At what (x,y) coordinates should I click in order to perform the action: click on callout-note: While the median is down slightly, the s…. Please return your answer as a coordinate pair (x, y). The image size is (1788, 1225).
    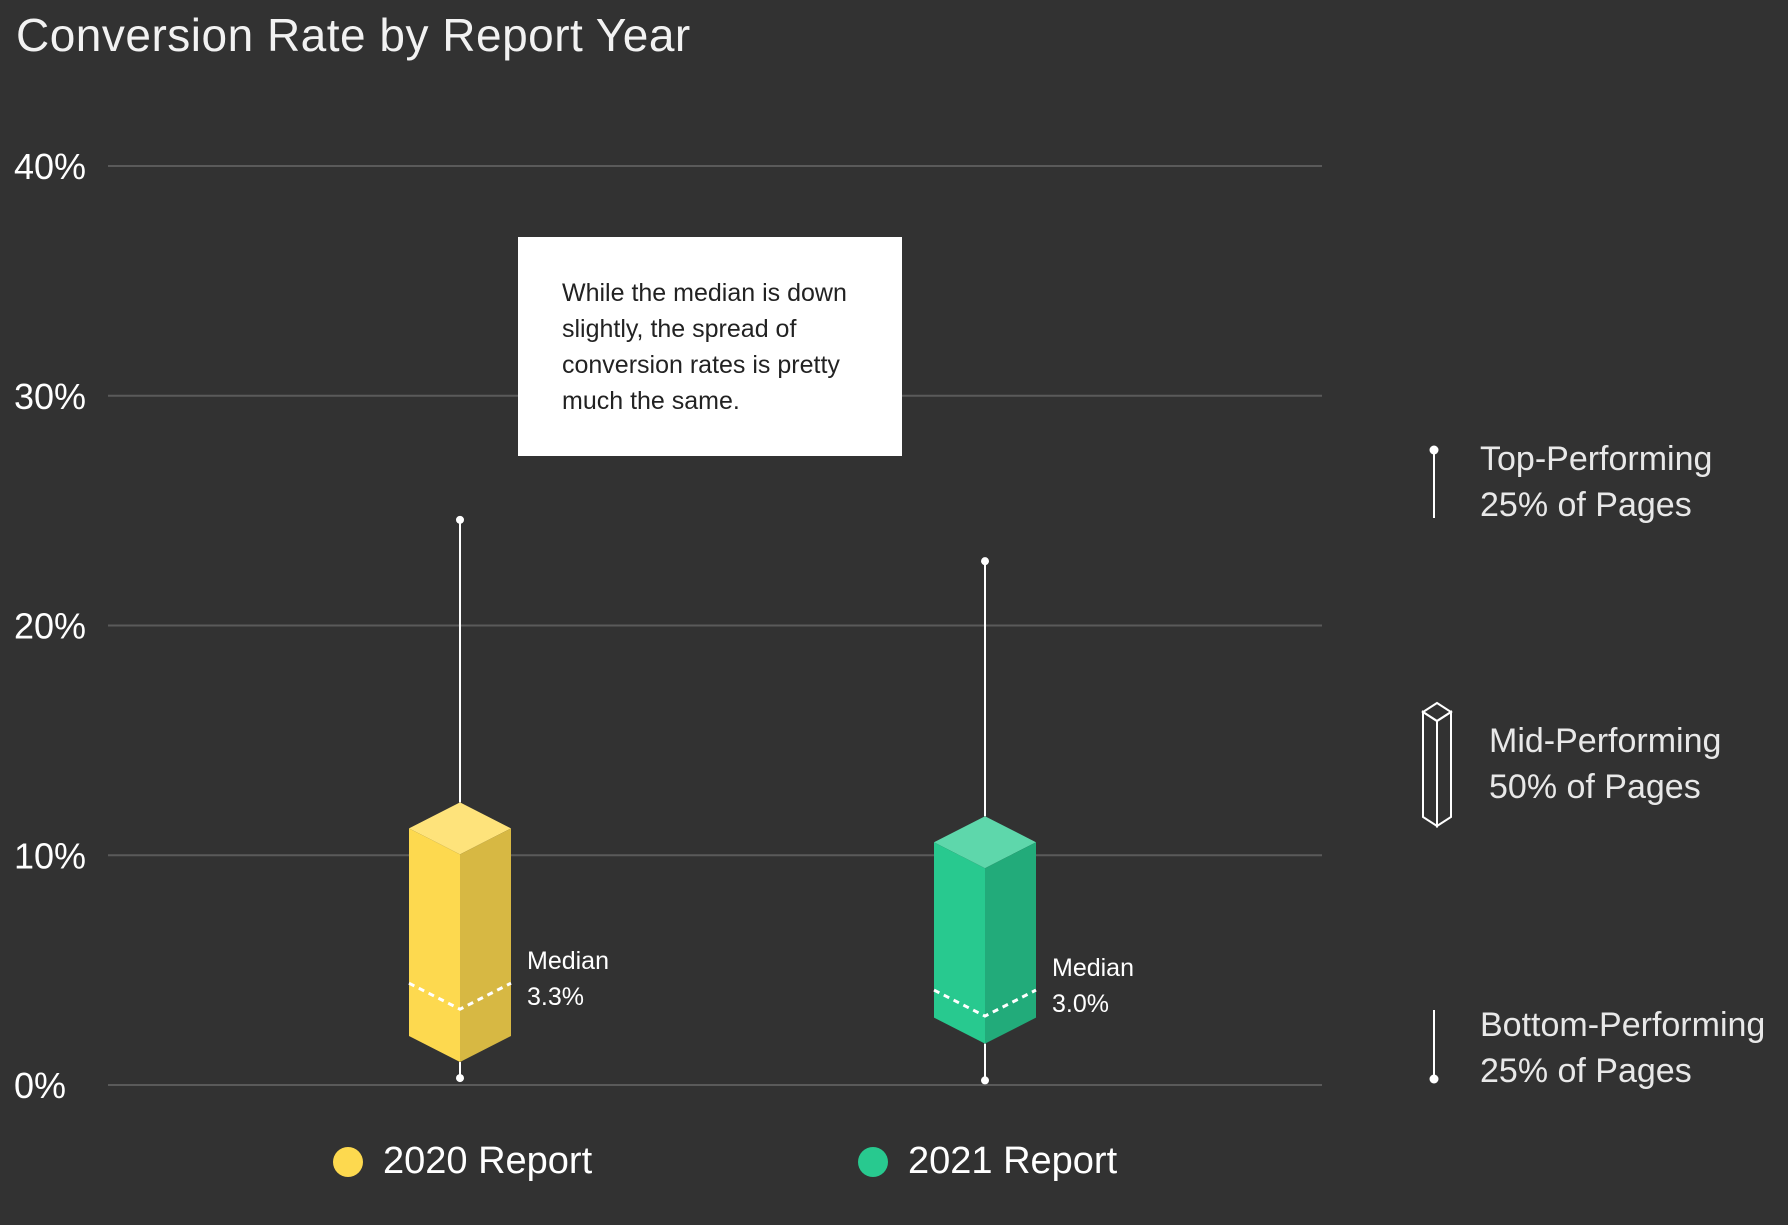
    Looking at the image, I should click on (710, 346).